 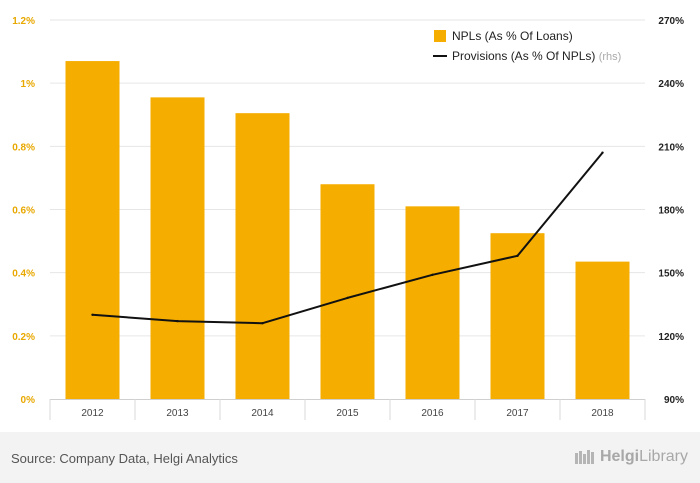 What do you see at coordinates (517, 413) in the screenshot?
I see `x-tick-label: 2017` at bounding box center [517, 413].